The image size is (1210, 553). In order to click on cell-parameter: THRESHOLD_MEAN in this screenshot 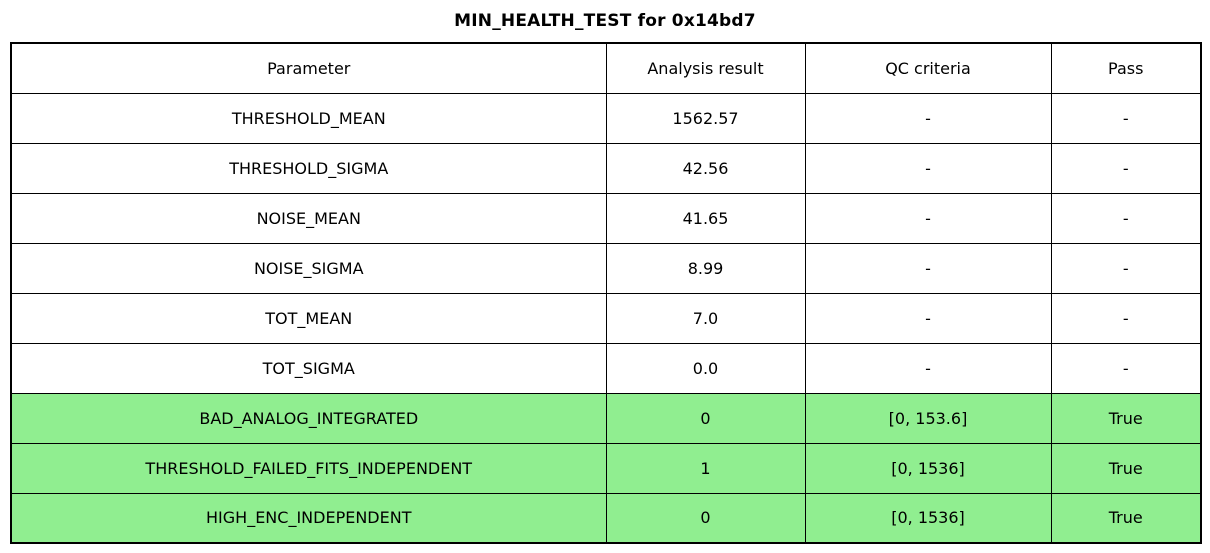, I will do `click(308, 118)`.